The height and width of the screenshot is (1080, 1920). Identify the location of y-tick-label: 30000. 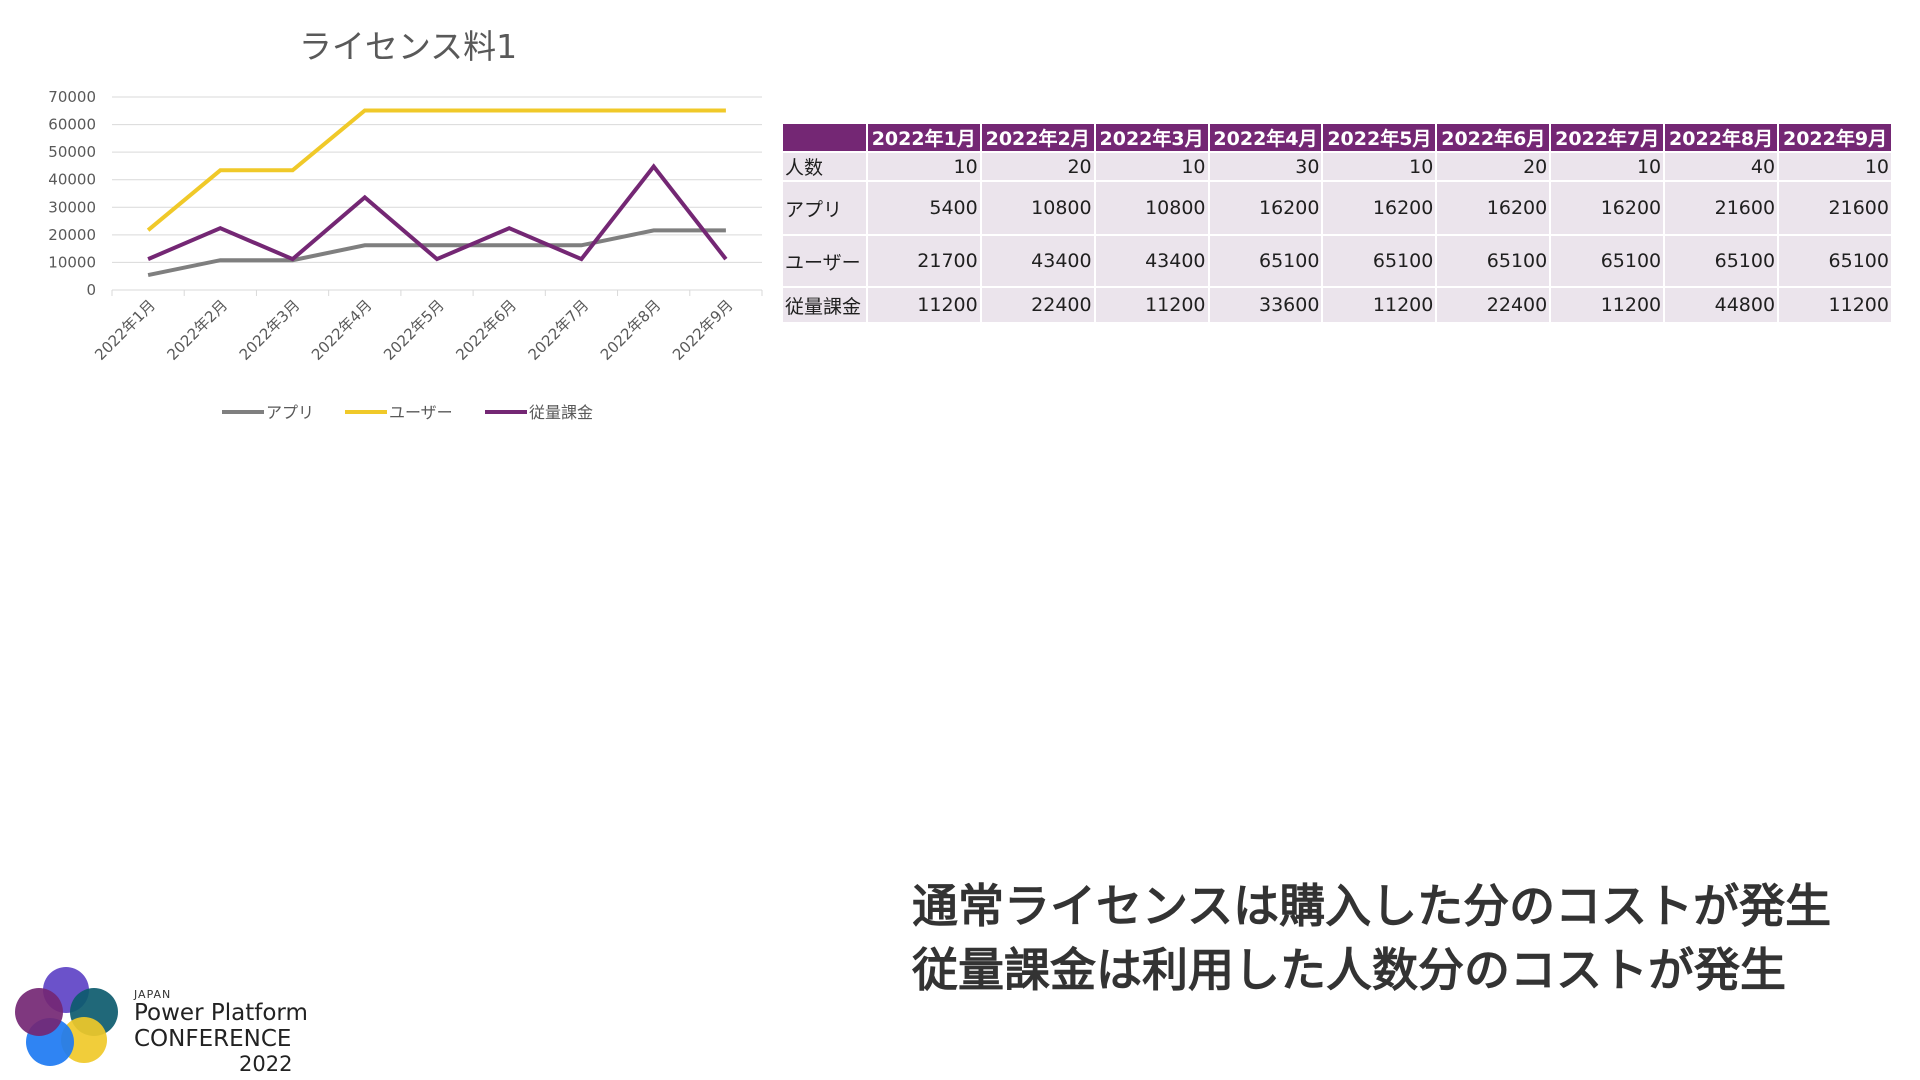
(72, 207).